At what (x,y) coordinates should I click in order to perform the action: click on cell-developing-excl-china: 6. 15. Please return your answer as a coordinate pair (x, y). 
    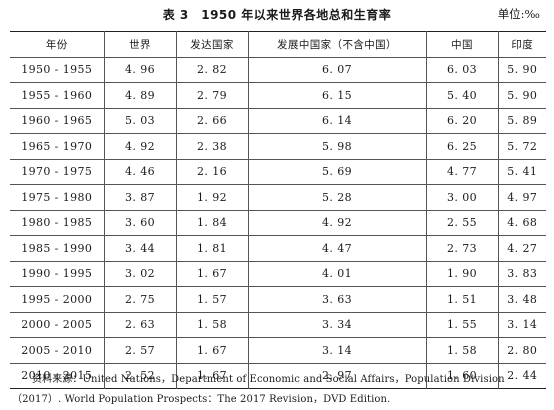
    Looking at the image, I should click on (337, 95).